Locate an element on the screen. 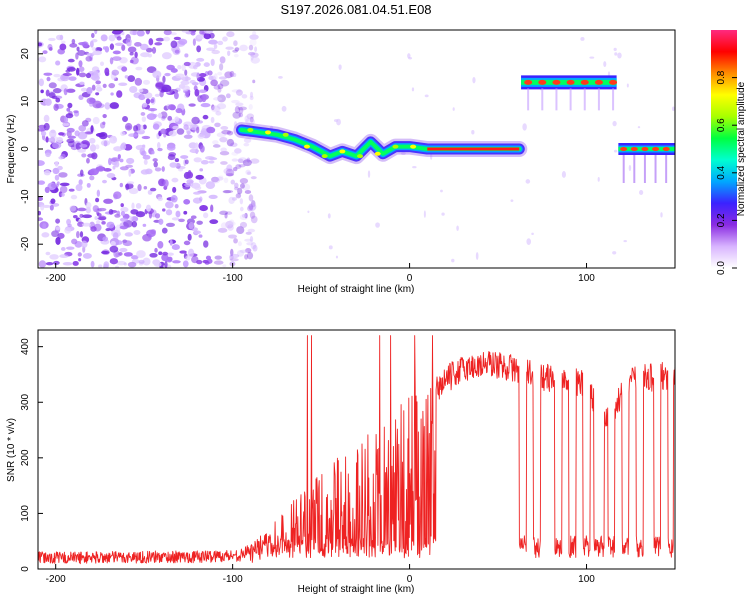  spectrogram-x-tick-label: -100 is located at coordinates (233, 278).